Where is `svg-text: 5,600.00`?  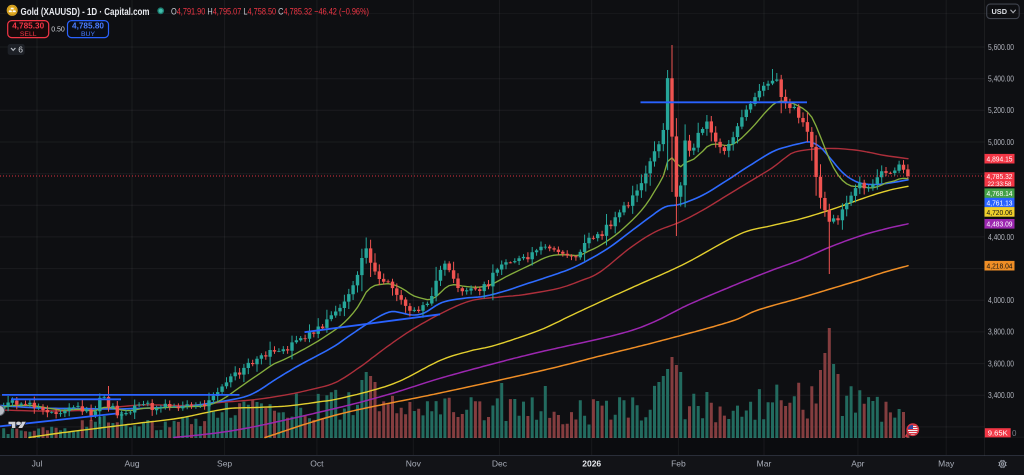 svg-text: 5,600.00 is located at coordinates (1001, 47).